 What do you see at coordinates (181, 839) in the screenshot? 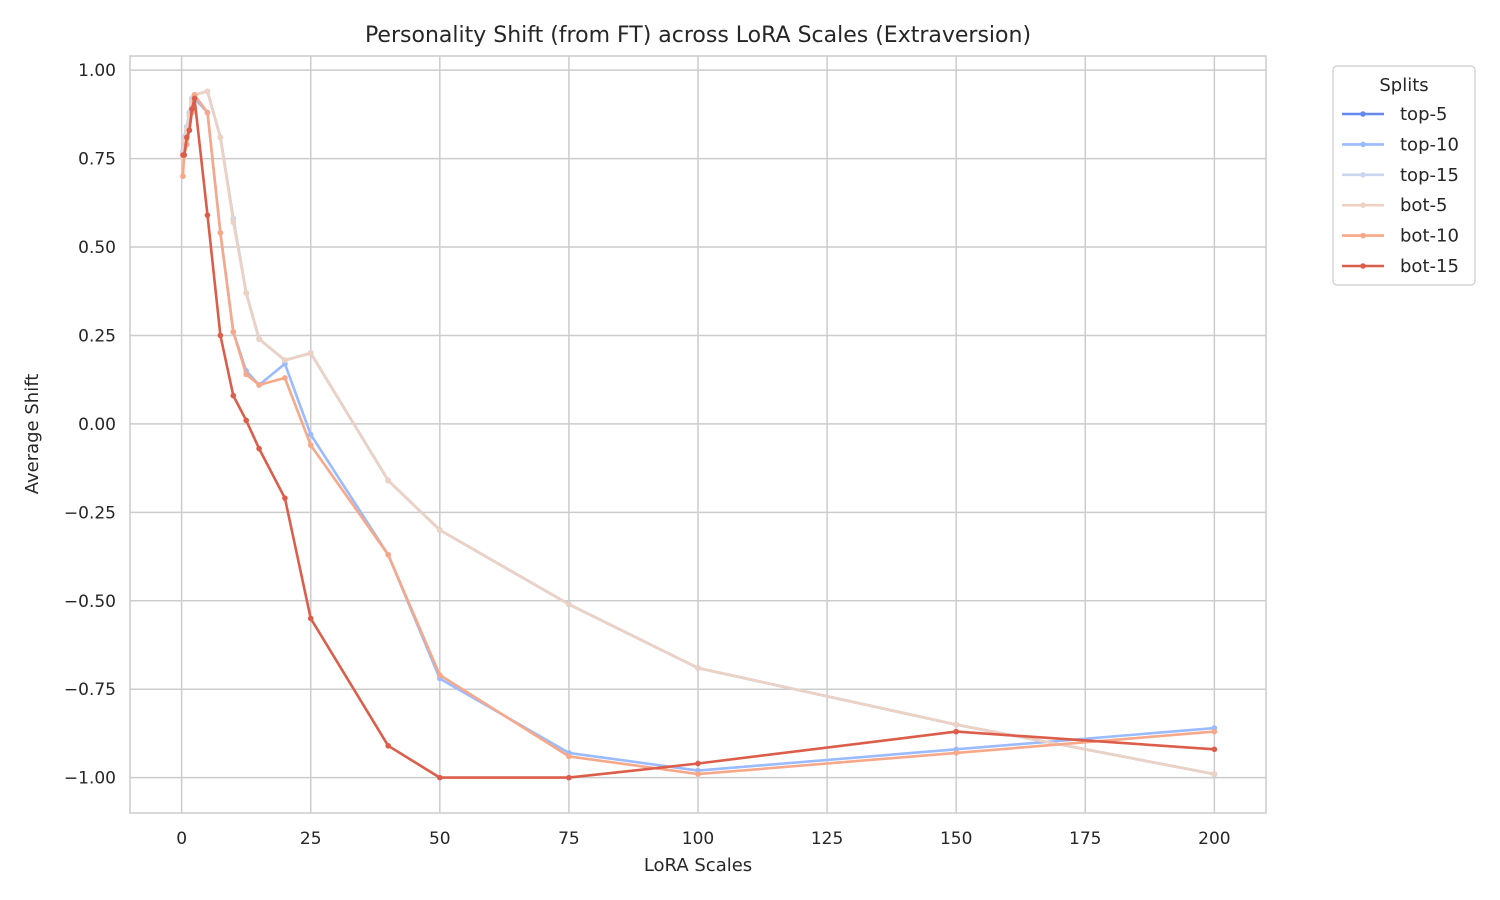
I see `x-tick-label: 0` at bounding box center [181, 839].